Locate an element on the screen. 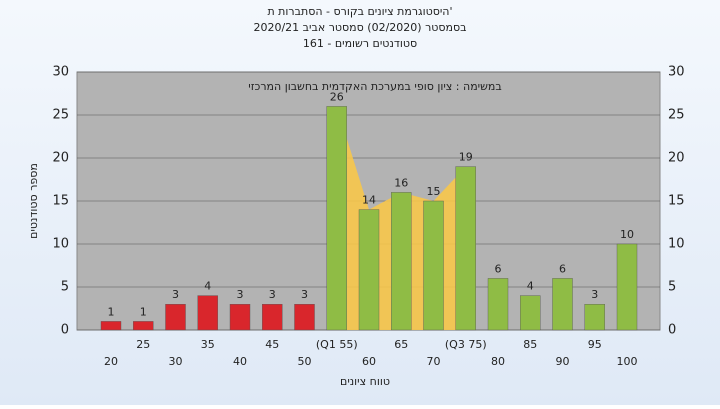 The height and width of the screenshot is (409, 720). y2-tick-label: 25 is located at coordinates (676, 115).